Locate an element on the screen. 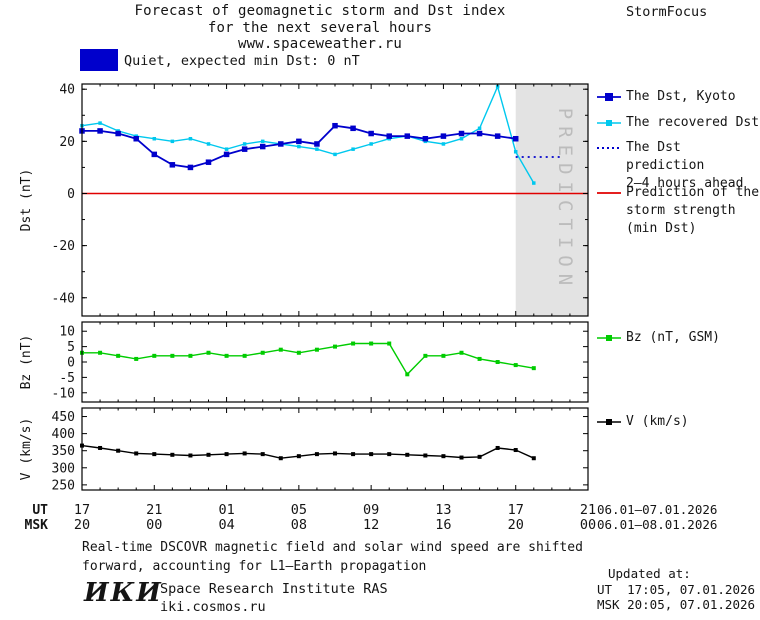  title-url: www.spaceweather.ru is located at coordinates (320, 44).